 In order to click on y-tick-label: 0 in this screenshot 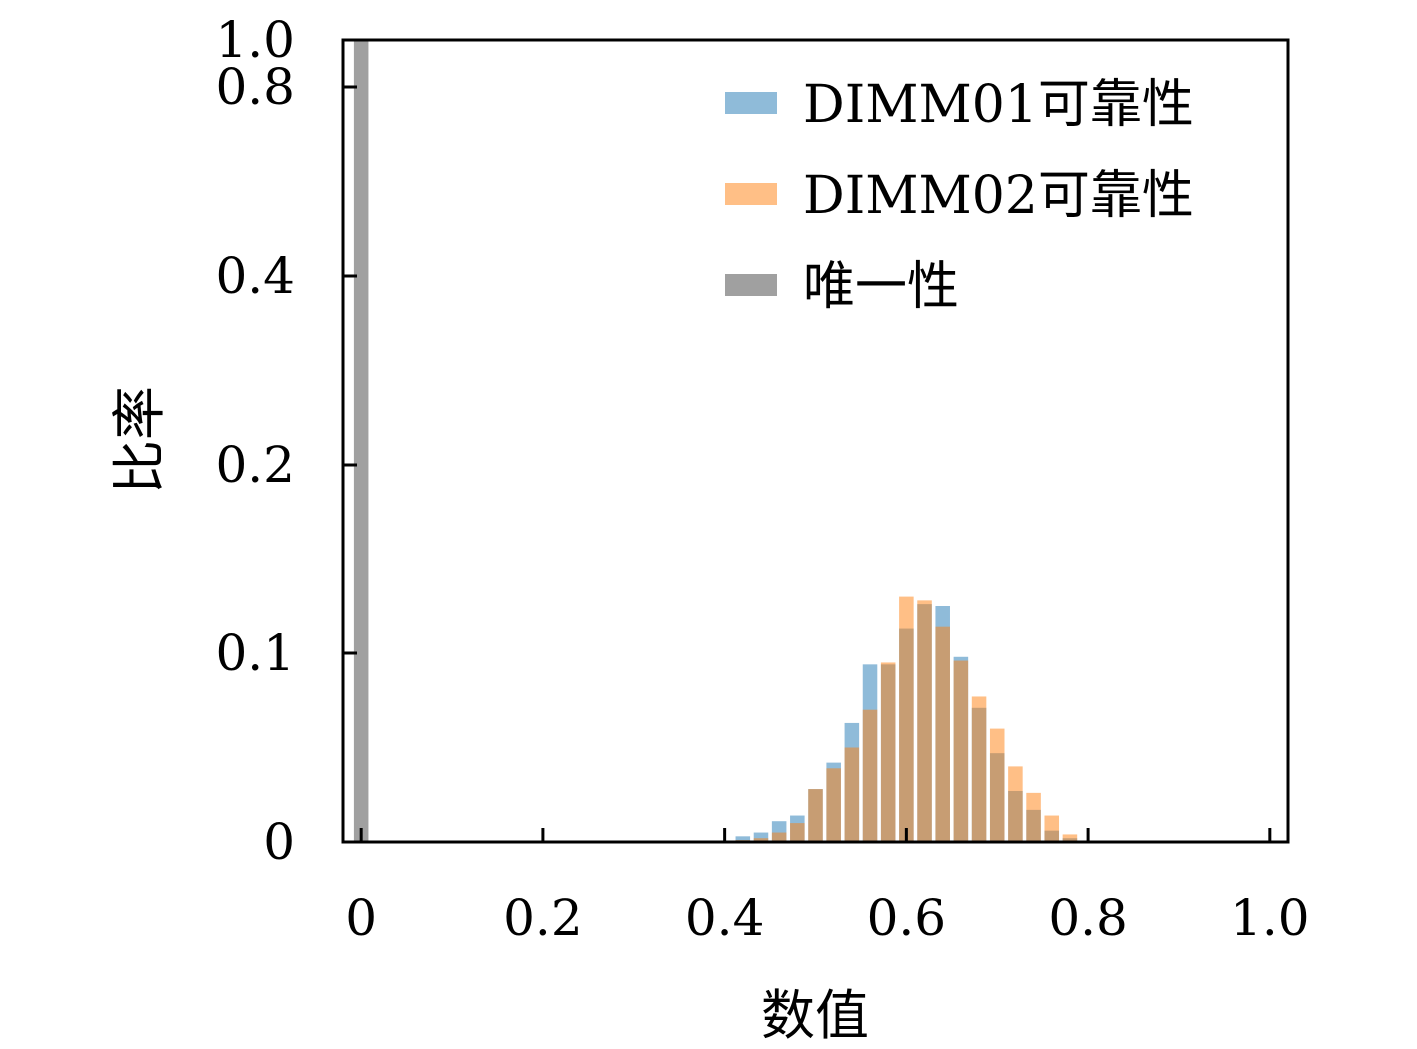, I will do `click(279, 842)`.